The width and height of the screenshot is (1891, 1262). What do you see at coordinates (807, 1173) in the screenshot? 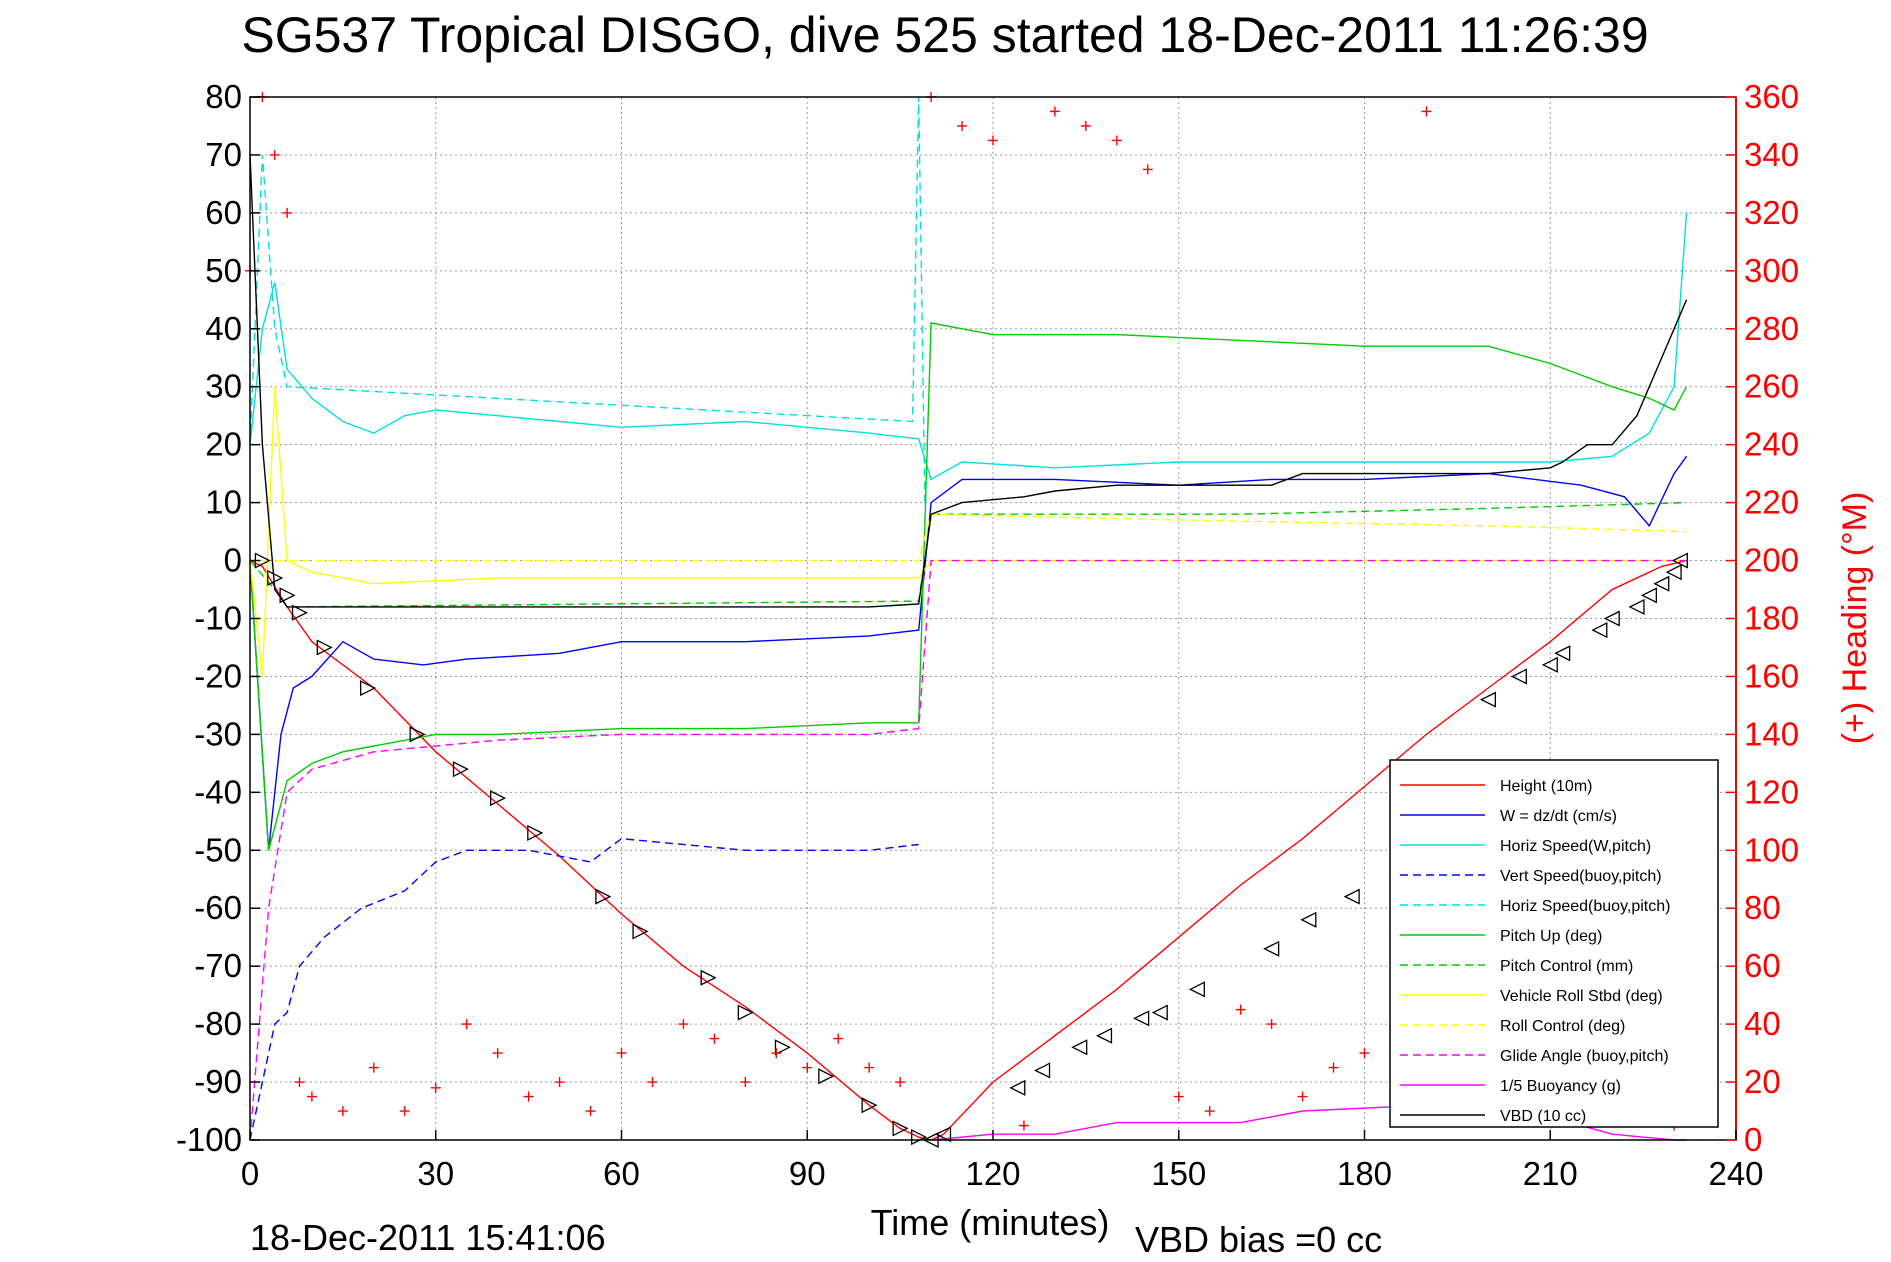
I see `x-tick-label: 90` at bounding box center [807, 1173].